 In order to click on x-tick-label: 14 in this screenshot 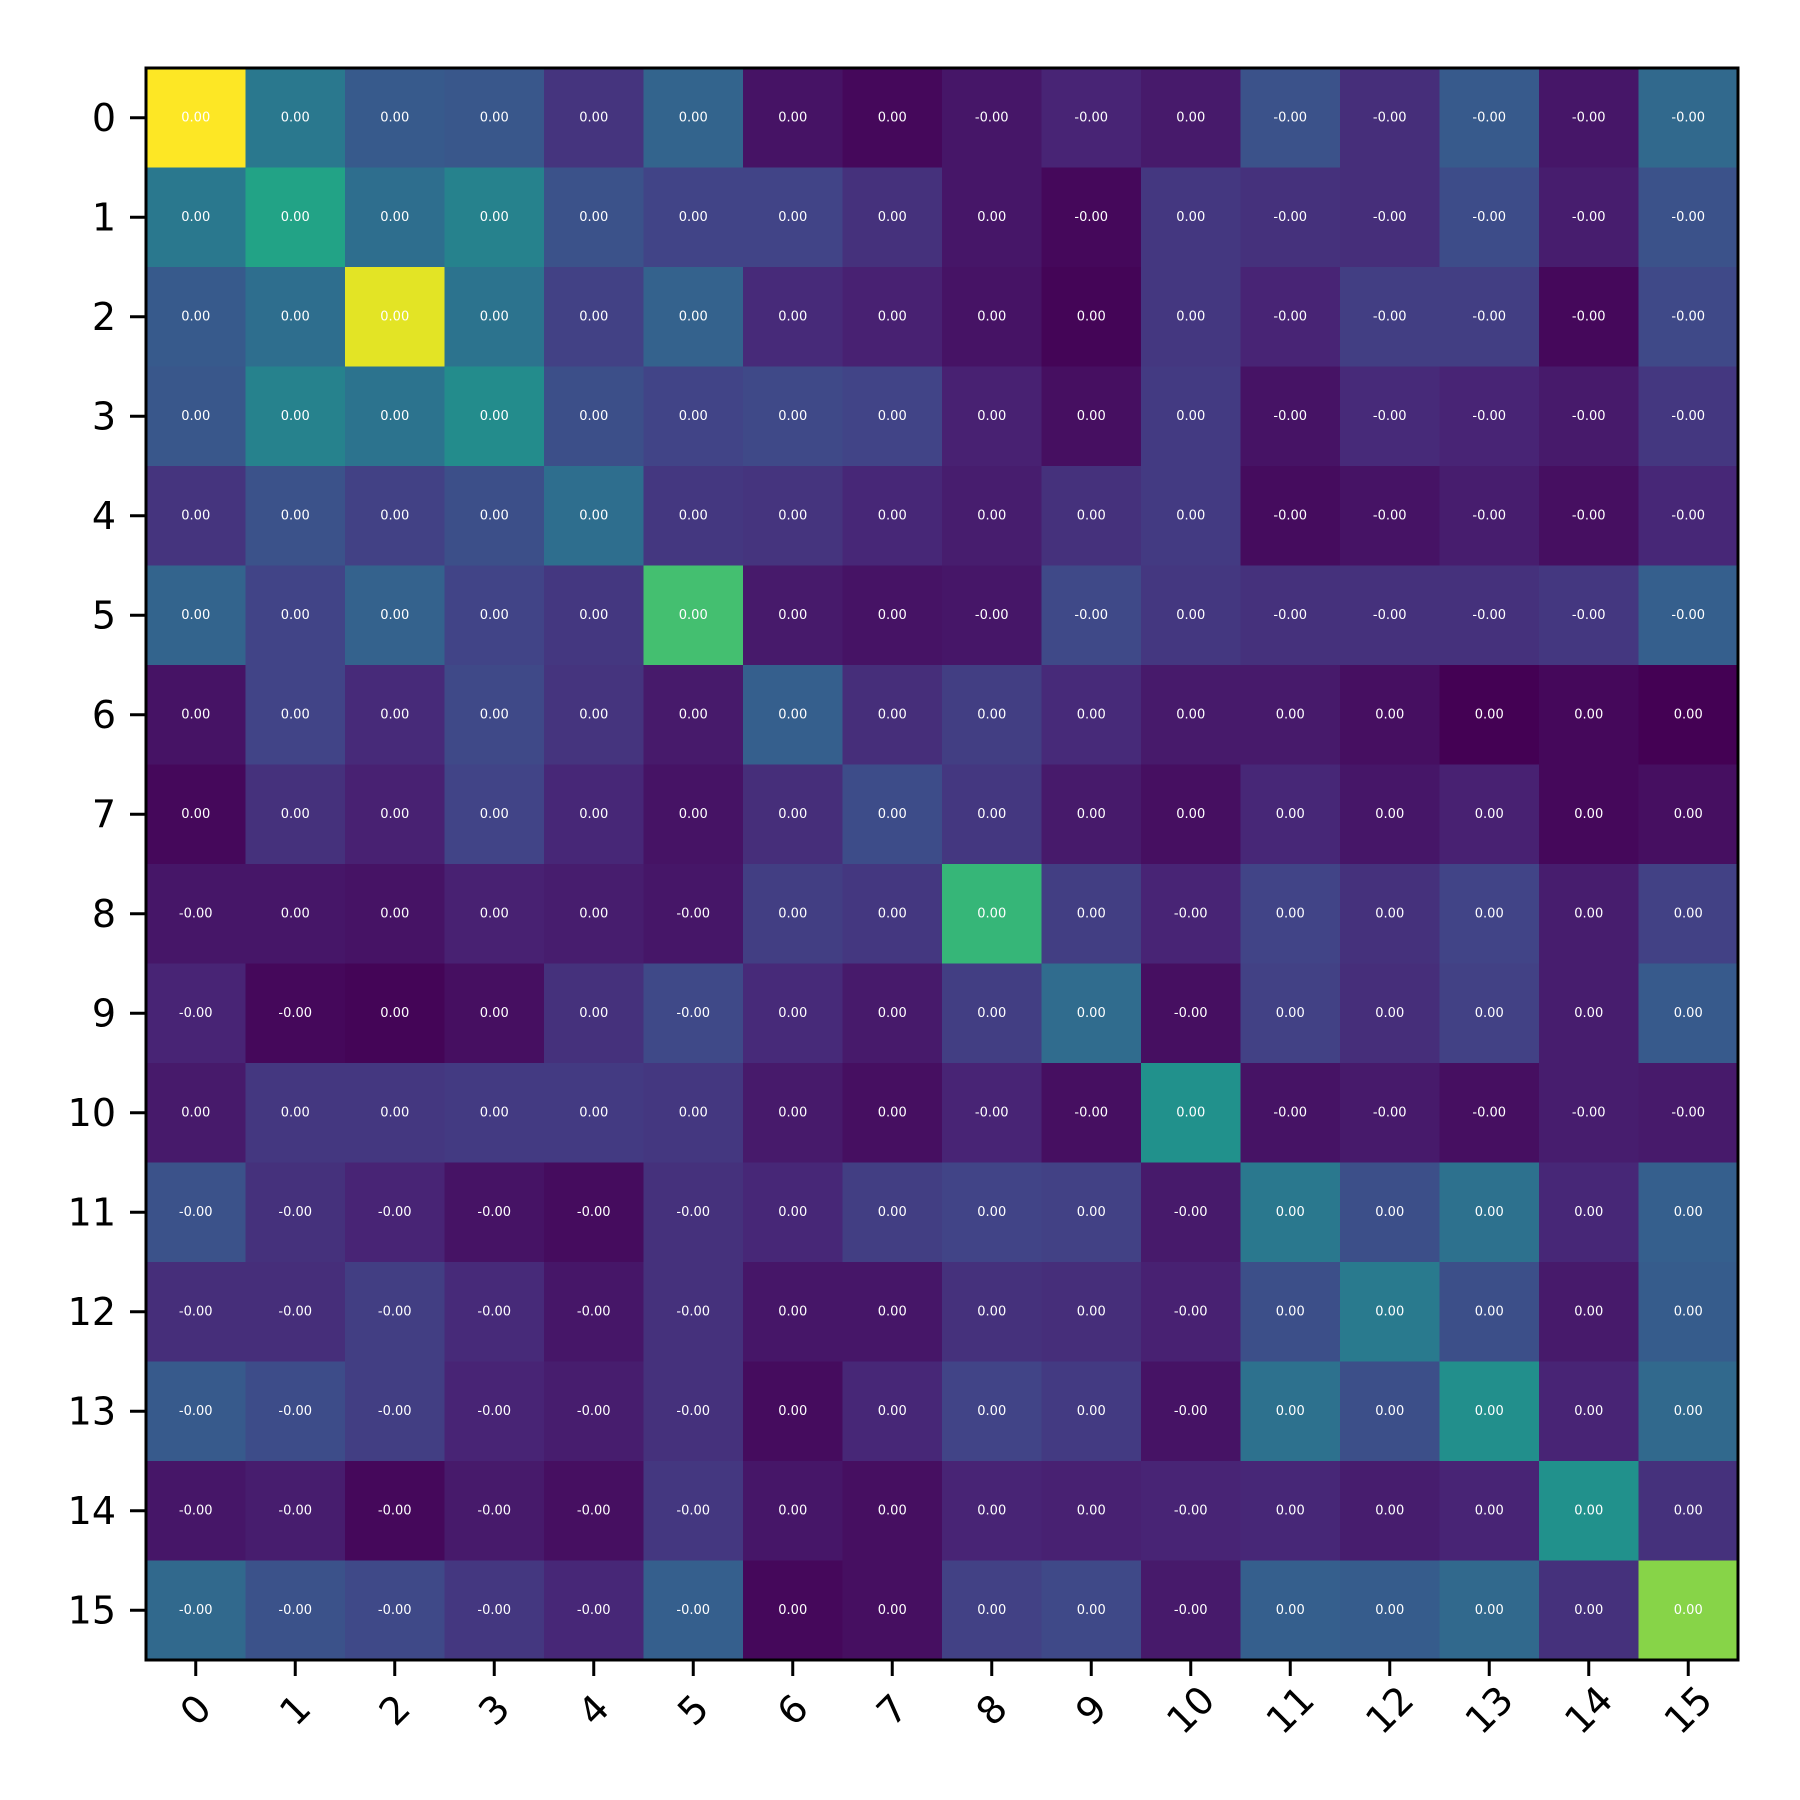, I will do `click(1588, 1709)`.